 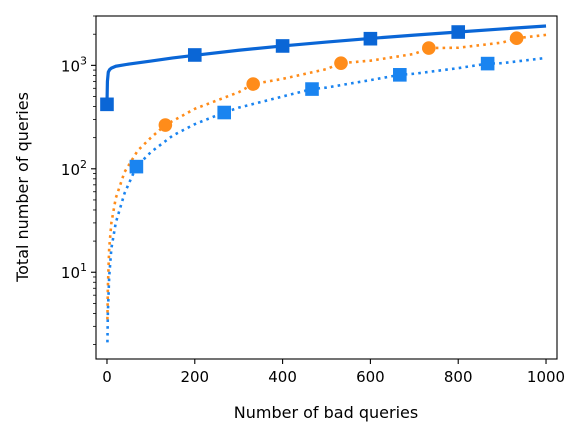 I want to click on x-tick-label-1: 0, so click(x=107, y=377).